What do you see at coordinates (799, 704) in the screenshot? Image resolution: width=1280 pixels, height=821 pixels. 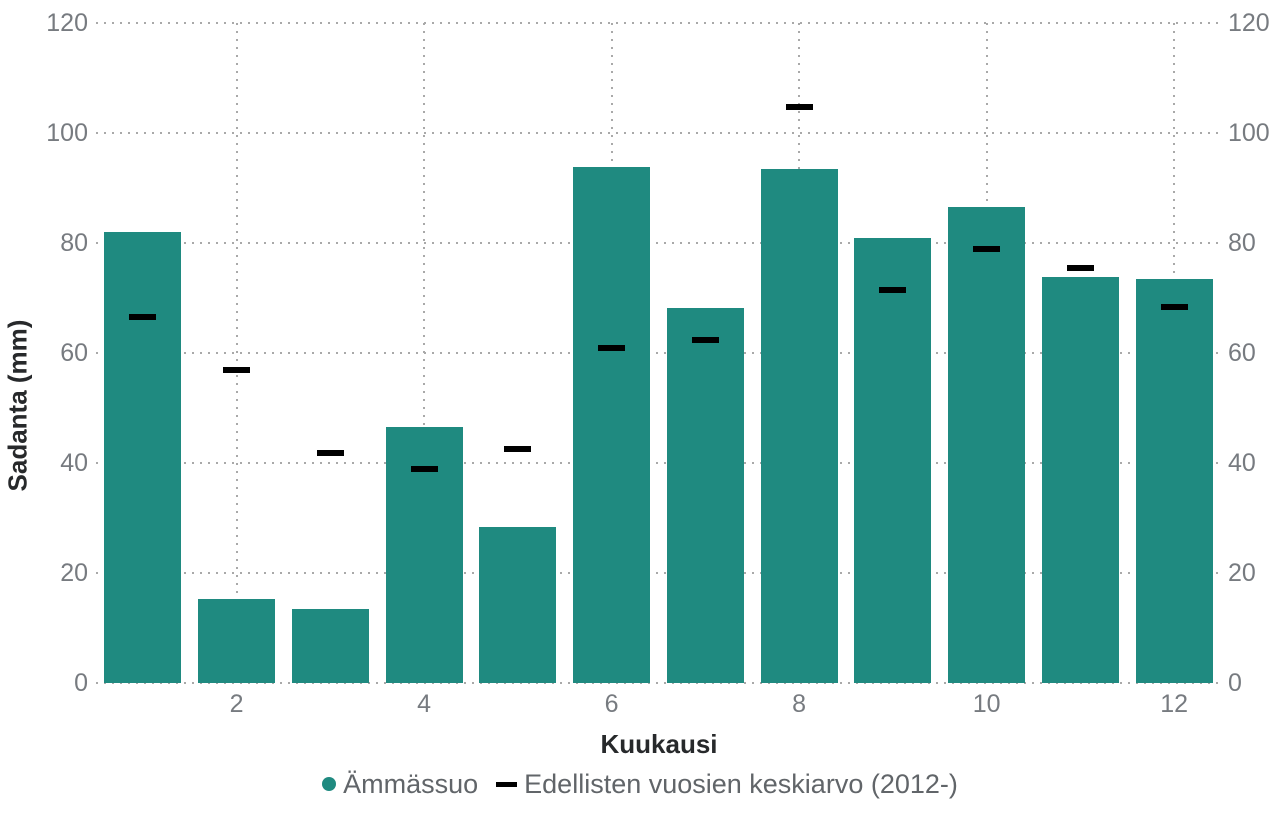 I see `x-tick-8: 8` at bounding box center [799, 704].